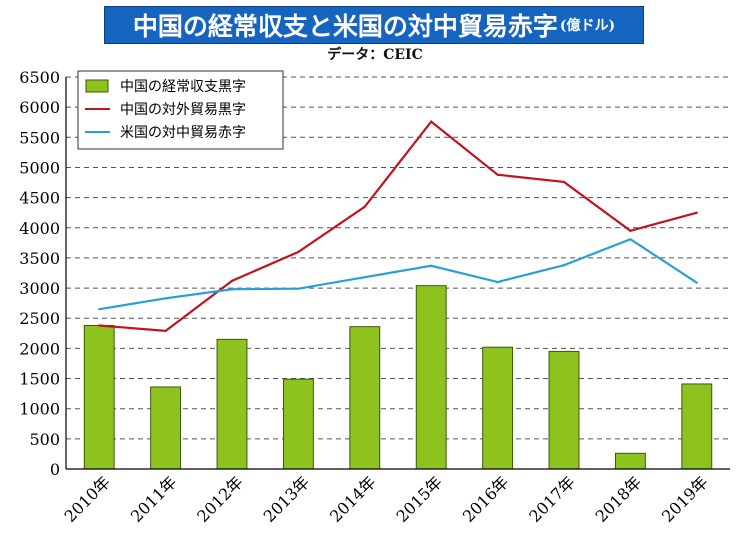 This screenshot has height=549, width=750. I want to click on chart-unit: (億ドル), so click(587, 26).